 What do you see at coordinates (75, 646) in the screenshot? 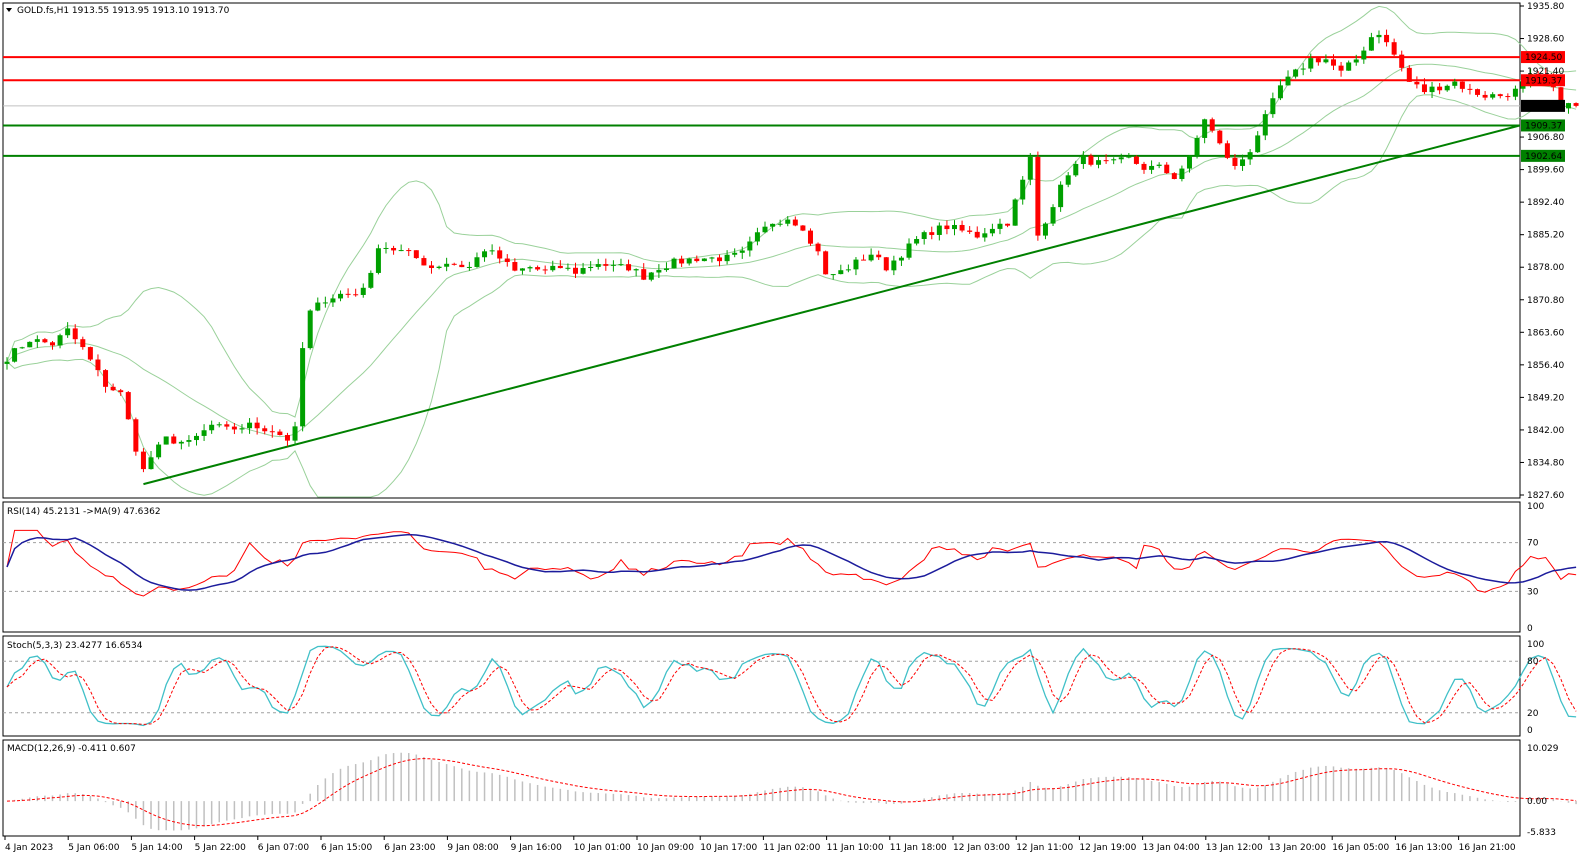
I see `stoch-title: Stoch(5,3,3) 23.4277 16.6534` at bounding box center [75, 646].